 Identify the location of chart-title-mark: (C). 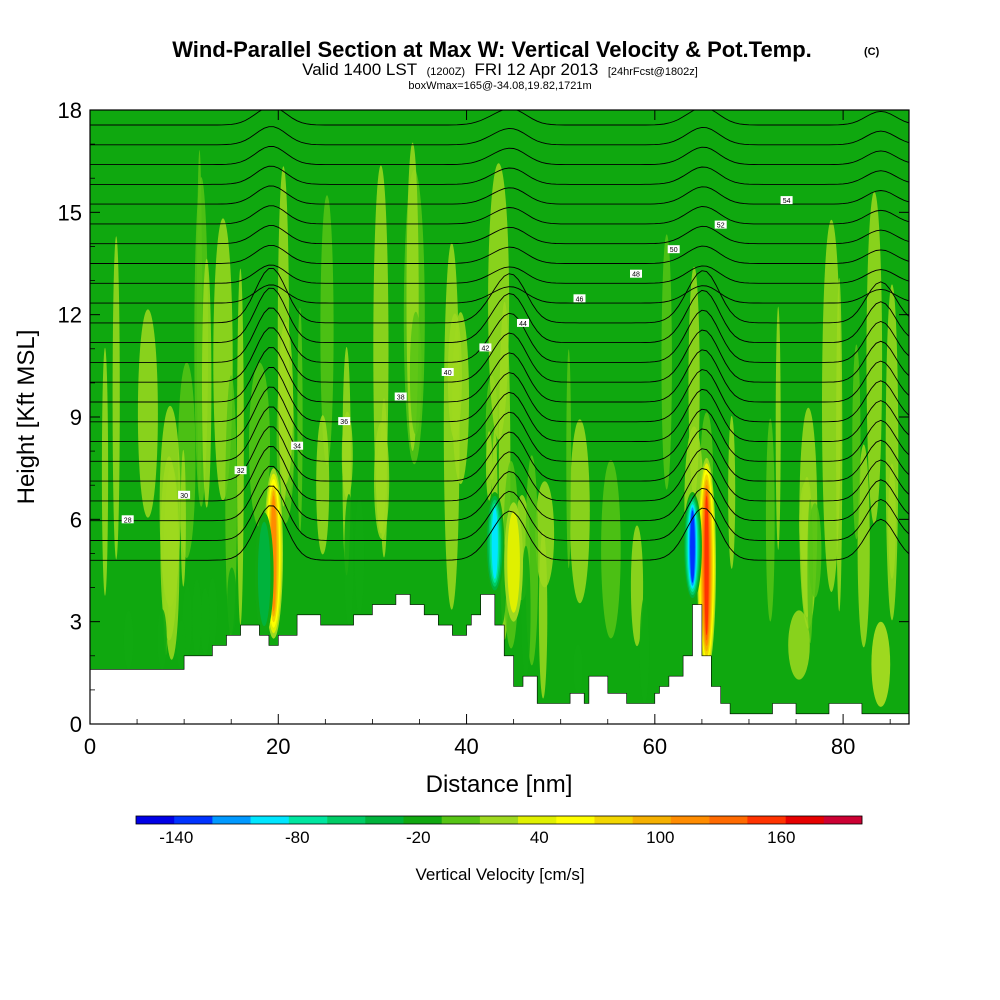
(872, 52).